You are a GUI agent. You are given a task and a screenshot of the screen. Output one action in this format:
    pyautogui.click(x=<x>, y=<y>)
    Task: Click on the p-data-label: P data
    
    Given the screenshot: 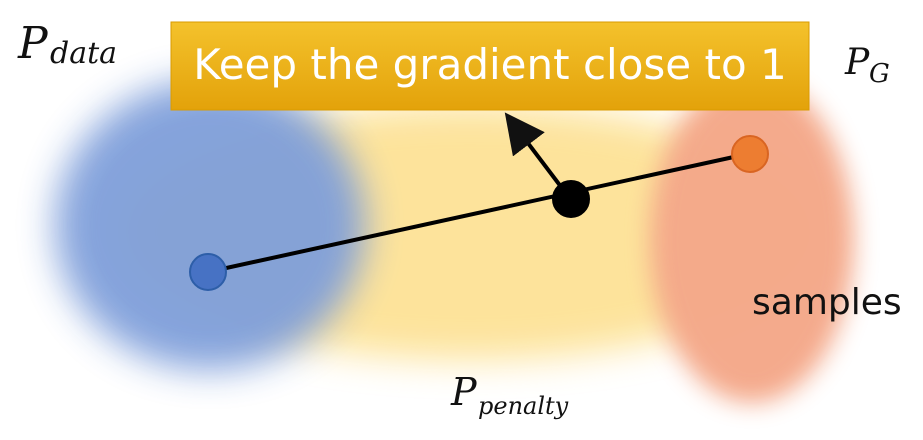 What is the action you would take?
    pyautogui.click(x=67, y=44)
    